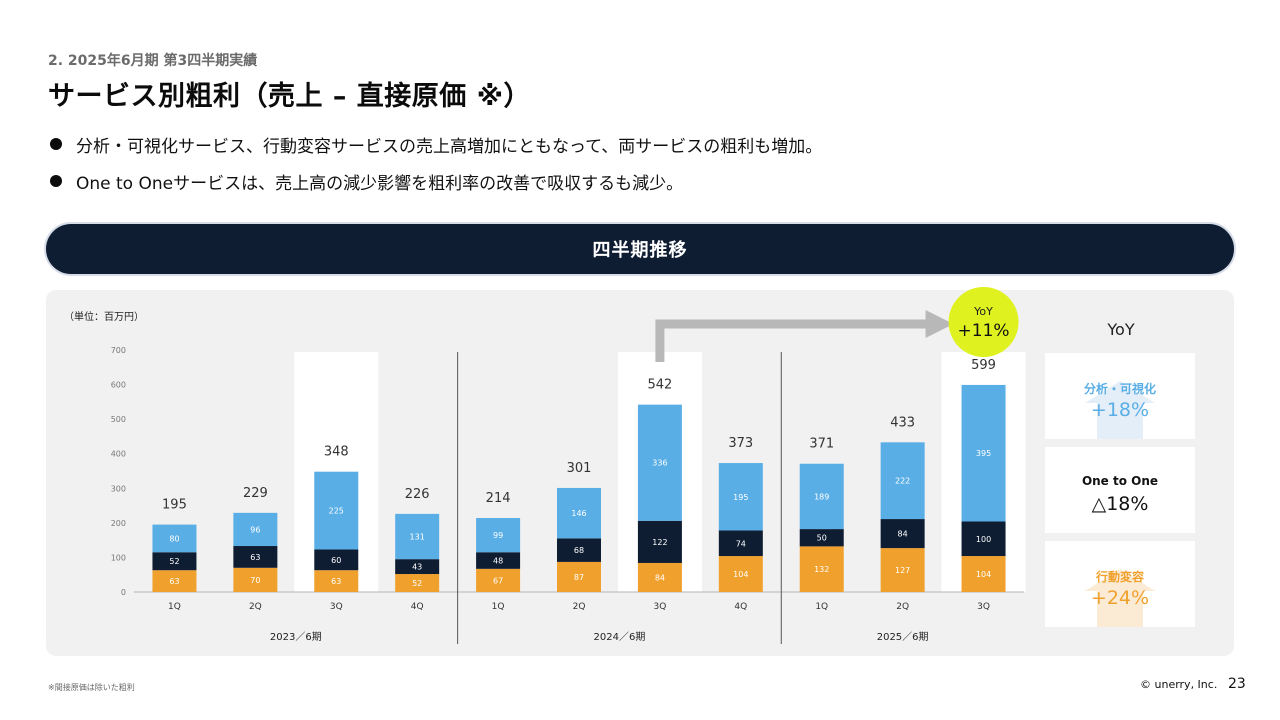  What do you see at coordinates (659, 385) in the screenshot?
I see `bar-total-label: 542` at bounding box center [659, 385].